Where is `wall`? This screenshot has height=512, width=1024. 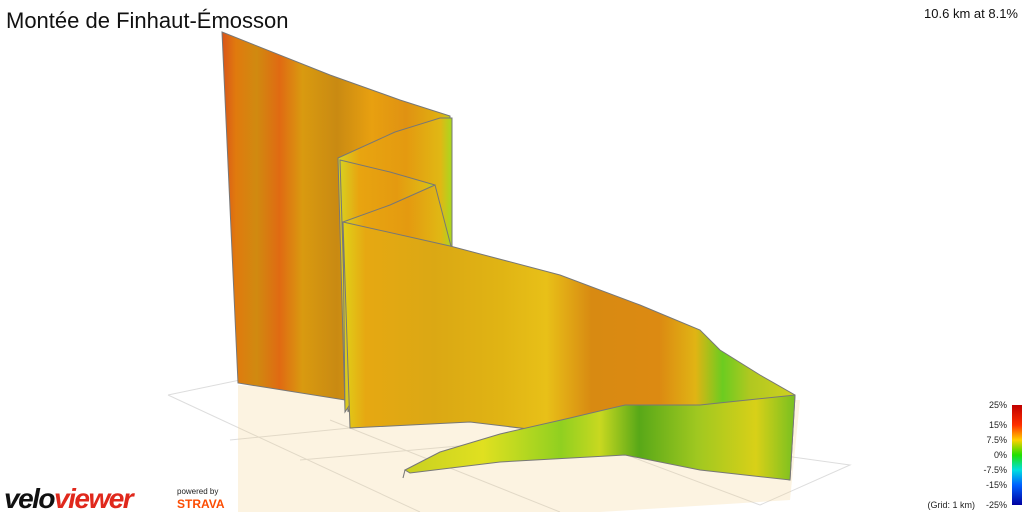
wall is located at coordinates (599, 437).